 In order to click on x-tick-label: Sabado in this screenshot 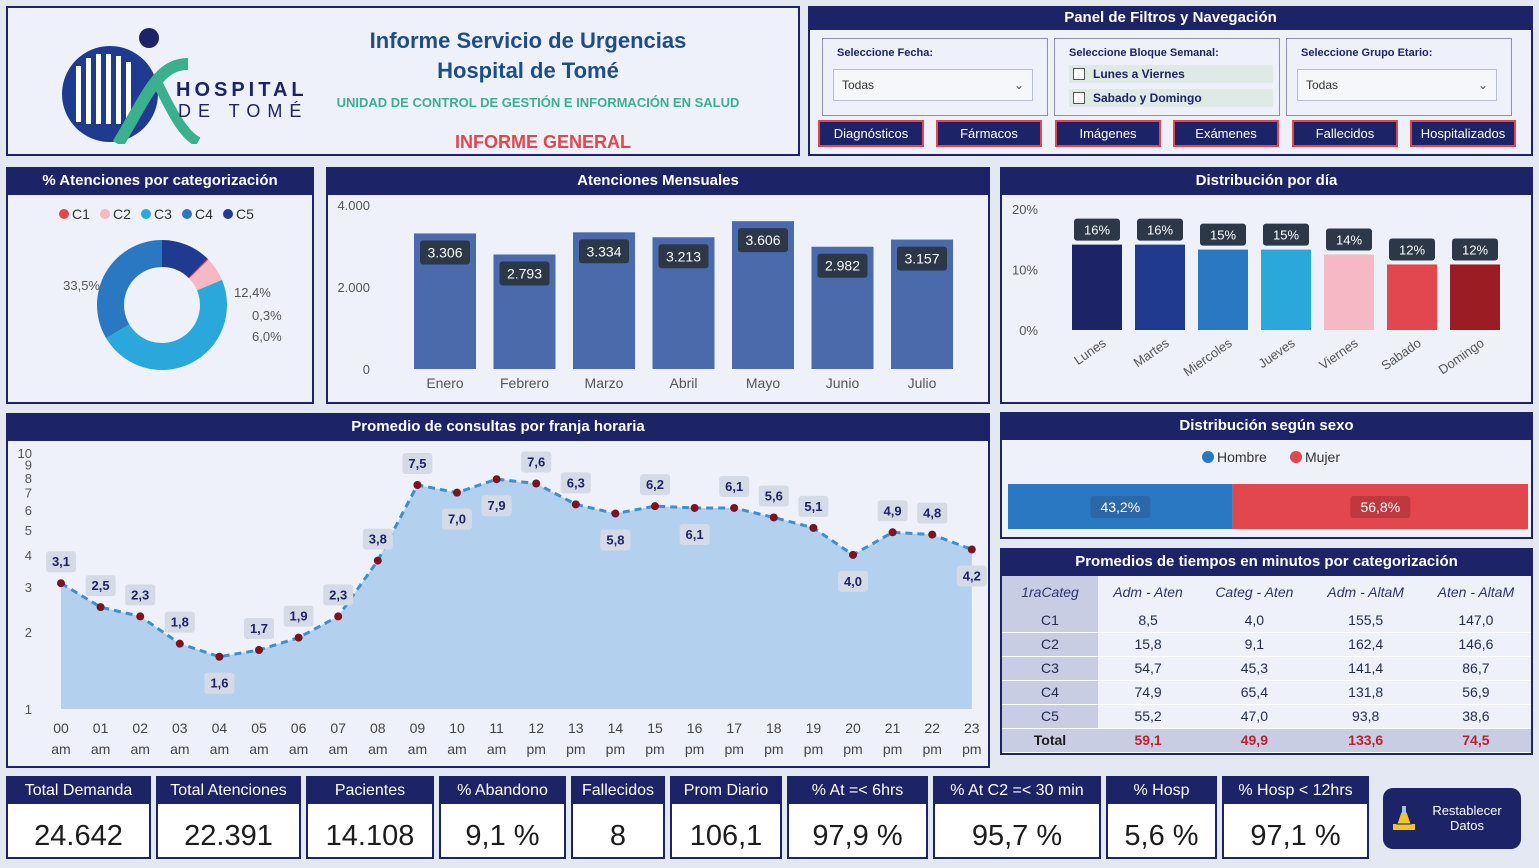, I will do `click(1400, 354)`.